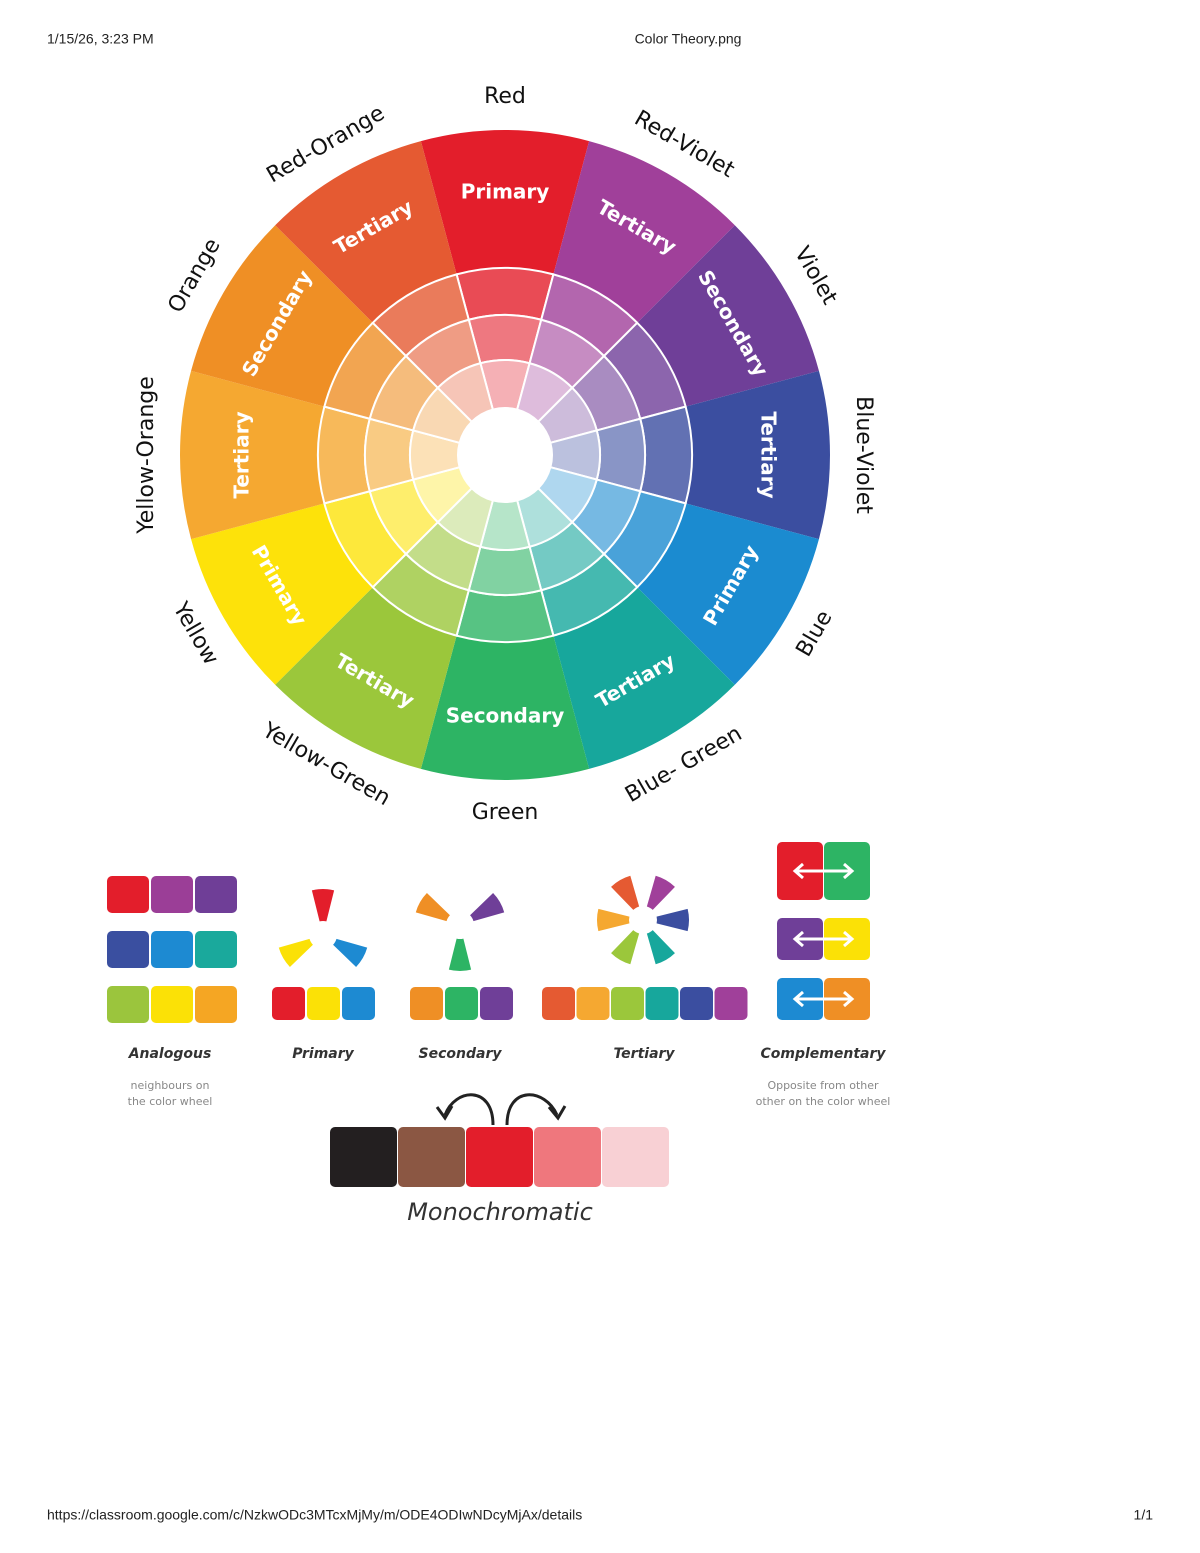 The image size is (1200, 1553). Describe the element at coordinates (170, 1085) in the screenshot. I see `scheme-description: neighbours on` at that location.